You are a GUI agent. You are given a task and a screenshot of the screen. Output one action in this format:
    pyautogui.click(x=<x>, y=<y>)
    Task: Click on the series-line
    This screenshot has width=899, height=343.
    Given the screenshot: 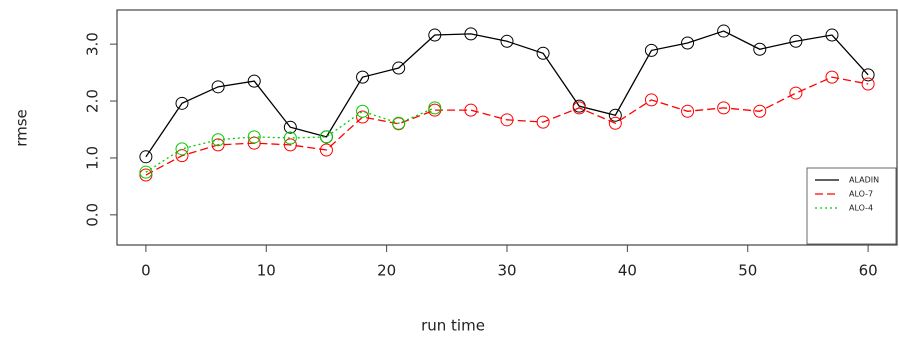 What is the action you would take?
    pyautogui.click(x=290, y=140)
    